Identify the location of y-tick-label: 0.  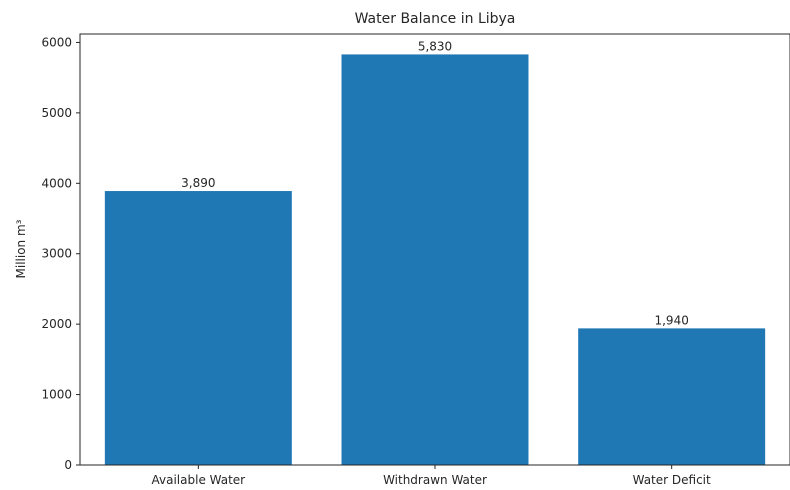
(68, 465).